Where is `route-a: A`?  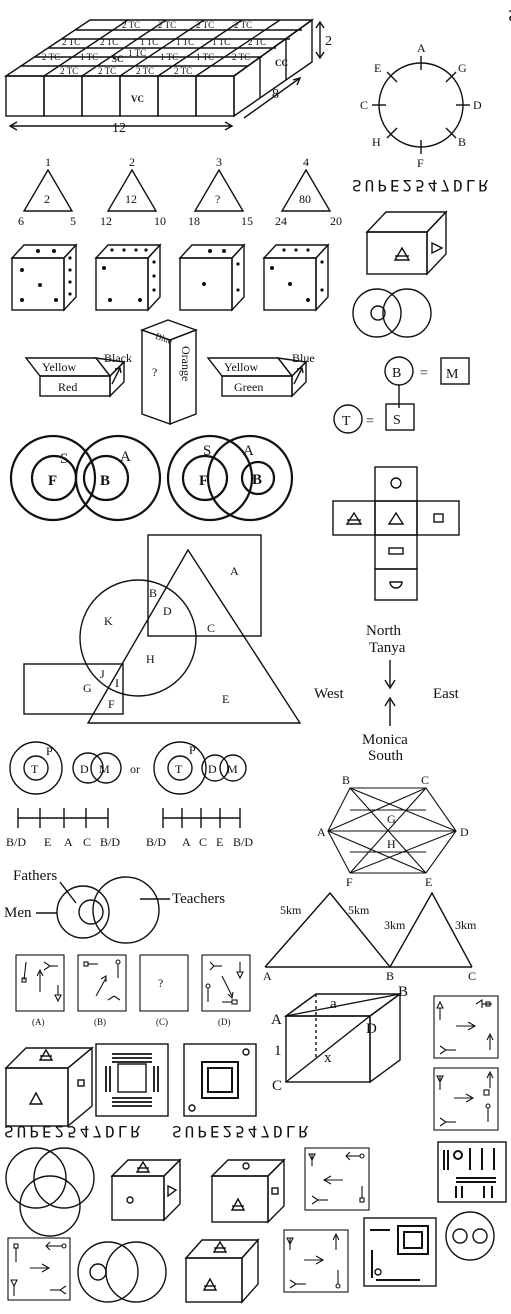 route-a: A is located at coordinates (267, 976).